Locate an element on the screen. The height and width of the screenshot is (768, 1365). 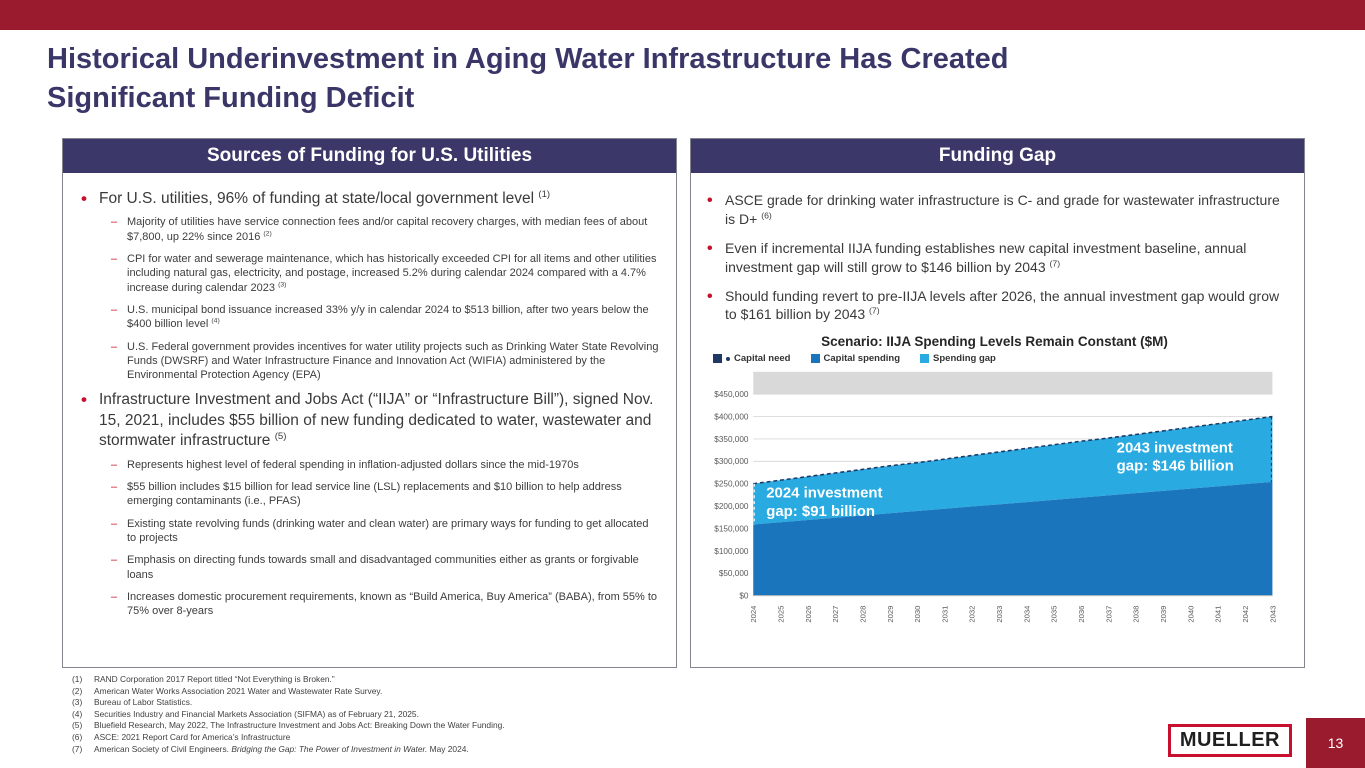
page-number: 13 is located at coordinates (1335, 743).